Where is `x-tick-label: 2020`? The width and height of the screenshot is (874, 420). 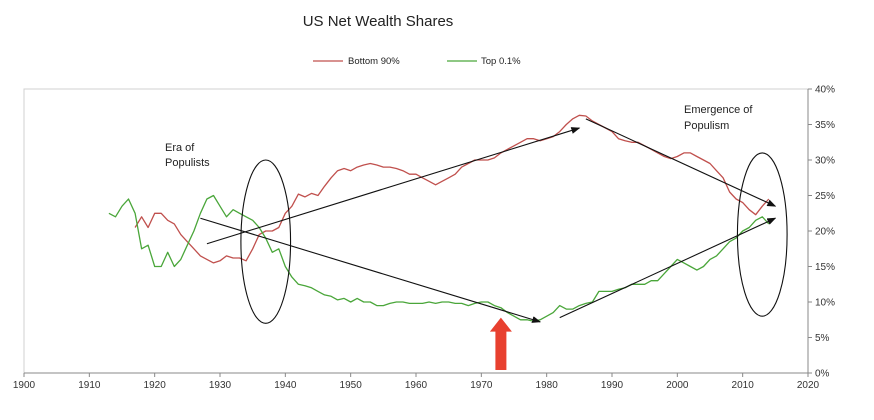 x-tick-label: 2020 is located at coordinates (808, 385).